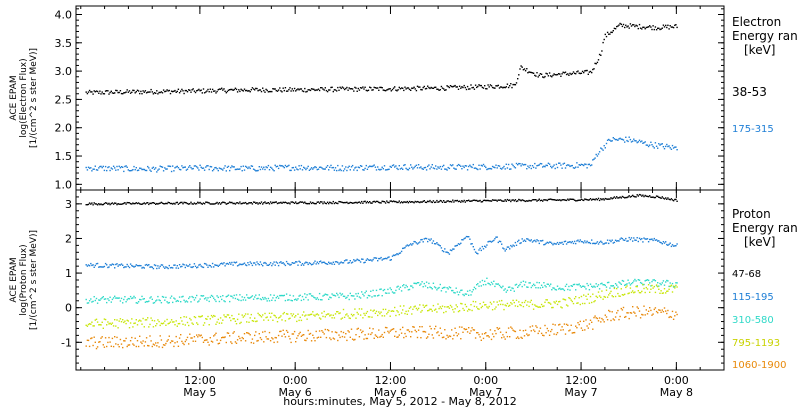  What do you see at coordinates (64, 128) in the screenshot?
I see `electron-ytick-label: 2.0` at bounding box center [64, 128].